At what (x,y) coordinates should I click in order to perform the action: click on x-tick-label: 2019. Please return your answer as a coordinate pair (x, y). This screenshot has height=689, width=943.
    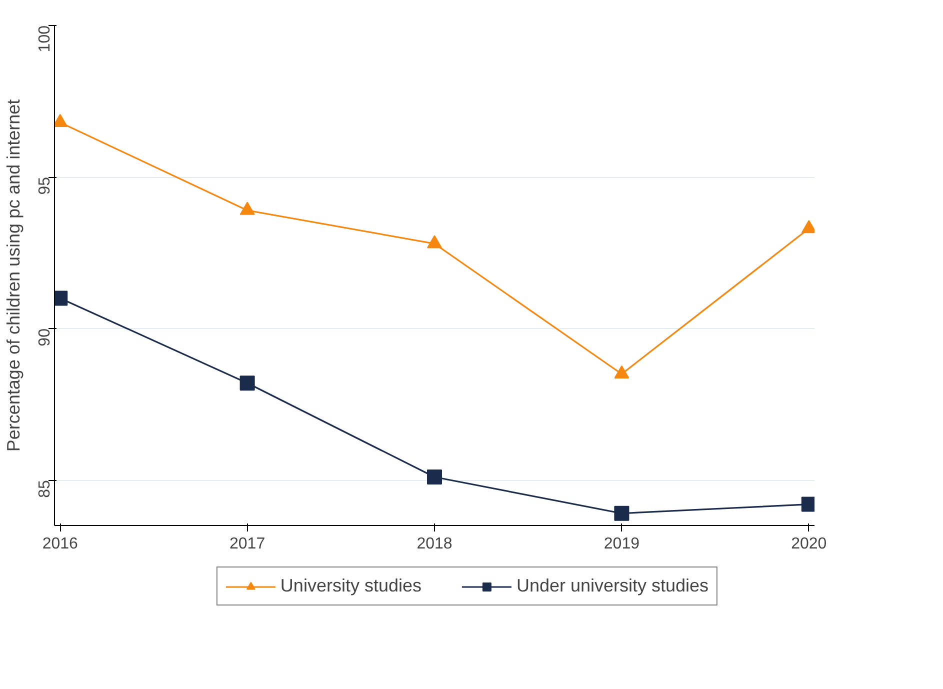
    Looking at the image, I should click on (622, 544).